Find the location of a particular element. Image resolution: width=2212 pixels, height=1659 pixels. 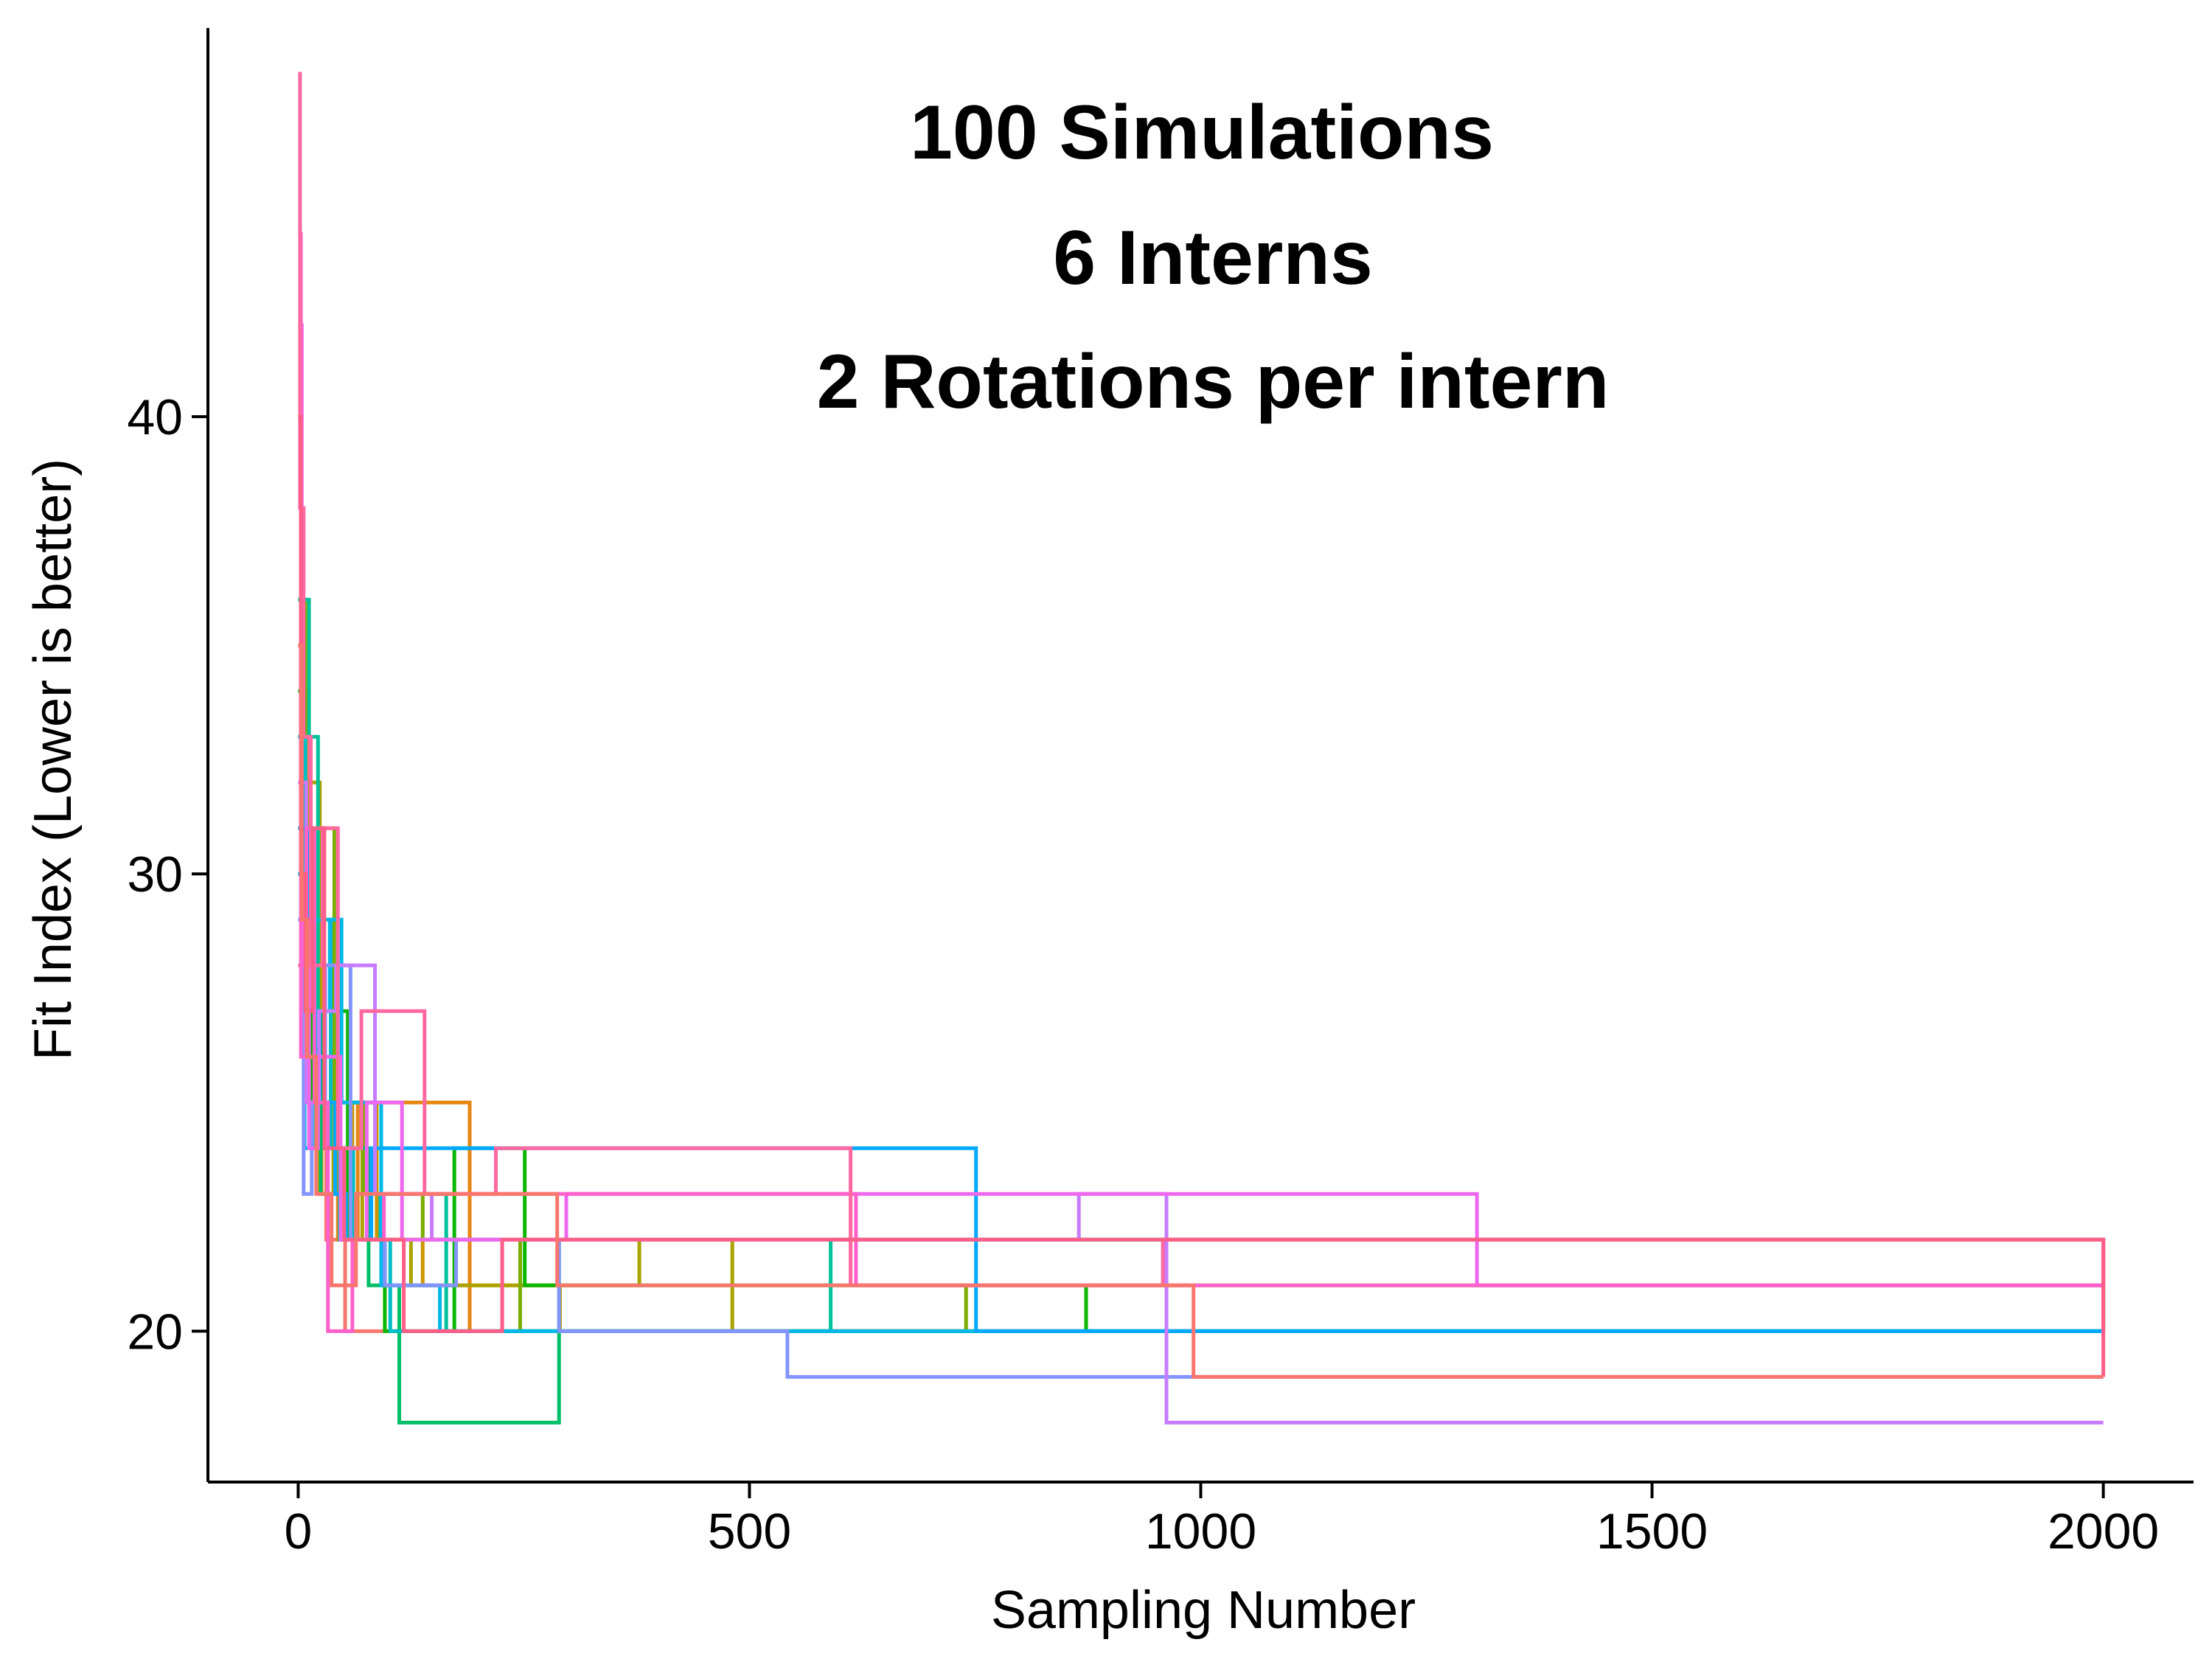

x-tick-label: 2000 is located at coordinates (2103, 1531).